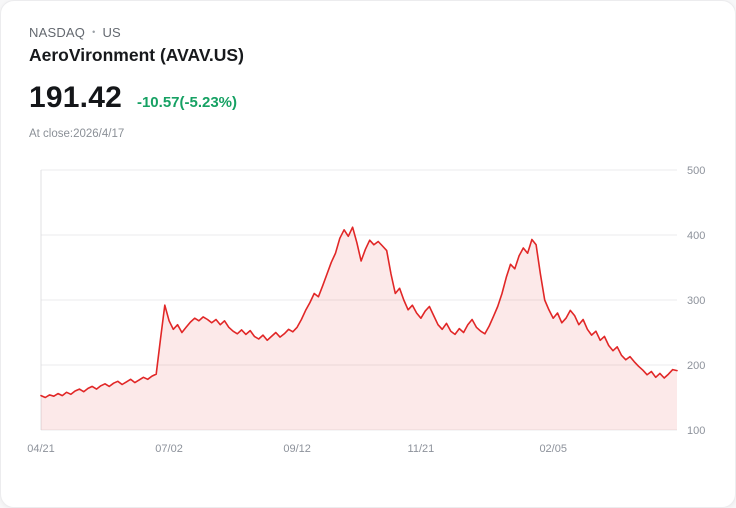 This screenshot has height=508, width=736. Describe the element at coordinates (77, 134) in the screenshot. I see `as-of-close-label: At close:2026/4/17` at that location.